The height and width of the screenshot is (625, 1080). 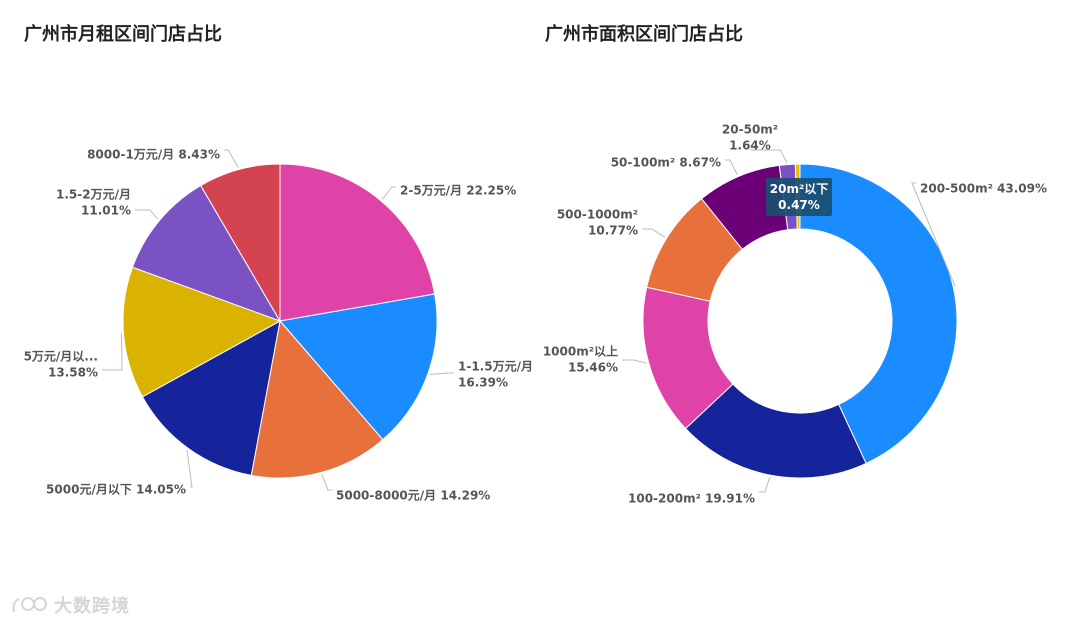 What do you see at coordinates (644, 34) in the screenshot?
I see `chart-title-area: 广州市面积区间门店占比` at bounding box center [644, 34].